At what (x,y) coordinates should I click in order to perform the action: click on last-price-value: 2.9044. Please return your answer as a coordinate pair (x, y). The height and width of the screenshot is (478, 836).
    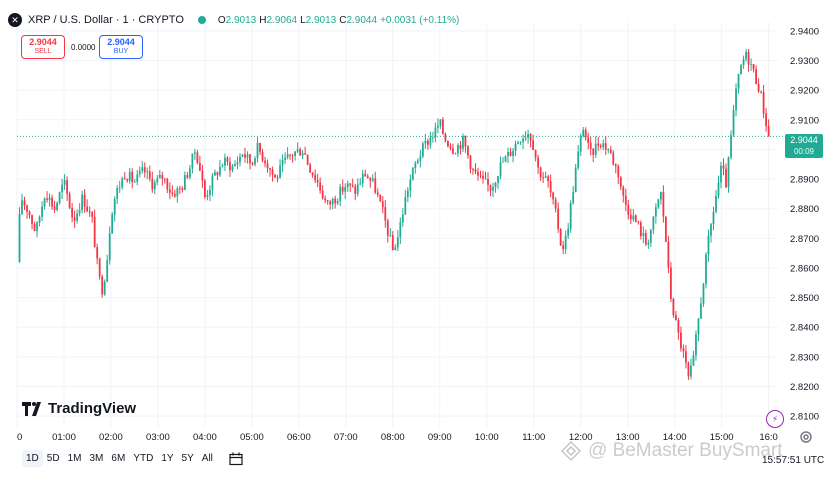
    Looking at the image, I should click on (804, 140).